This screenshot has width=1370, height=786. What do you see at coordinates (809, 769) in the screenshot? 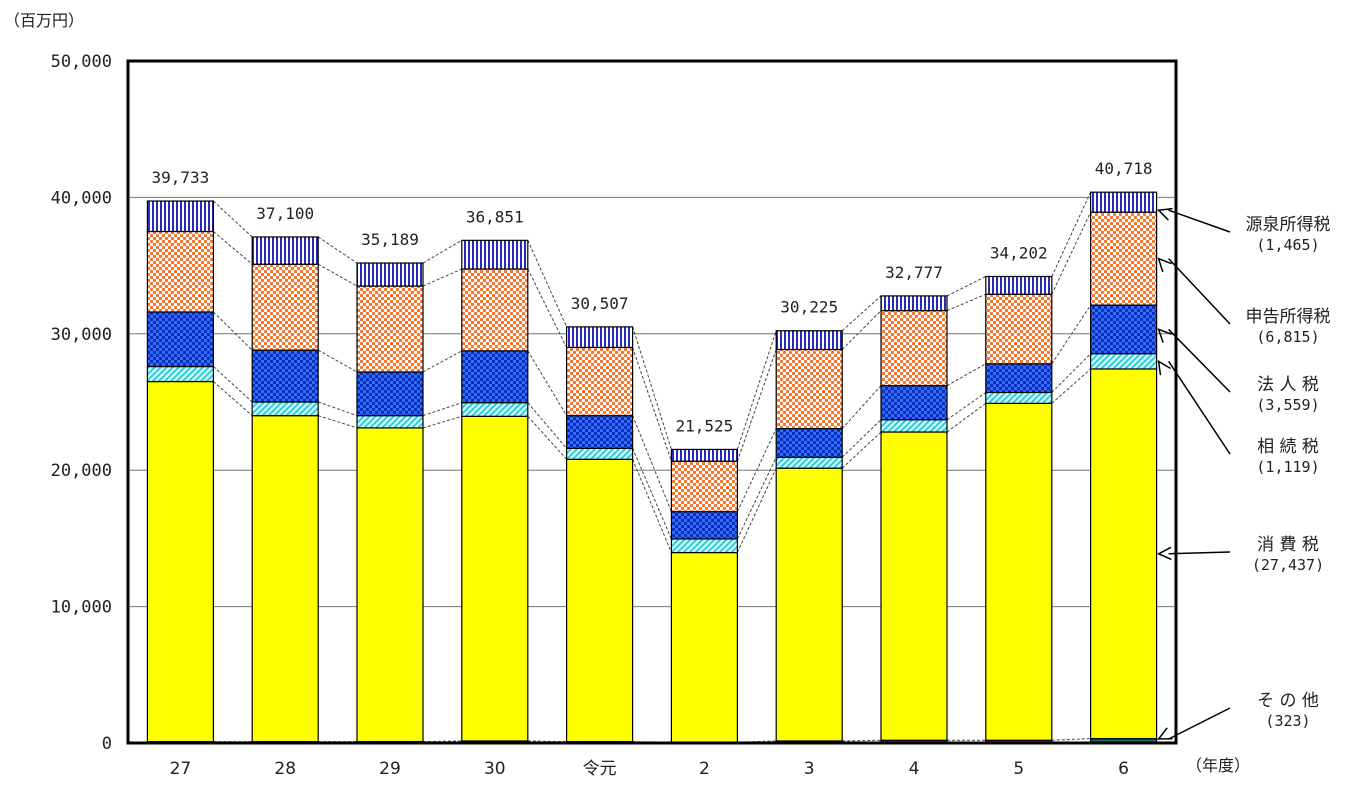
I see `x-tick-label: 3` at bounding box center [809, 769].